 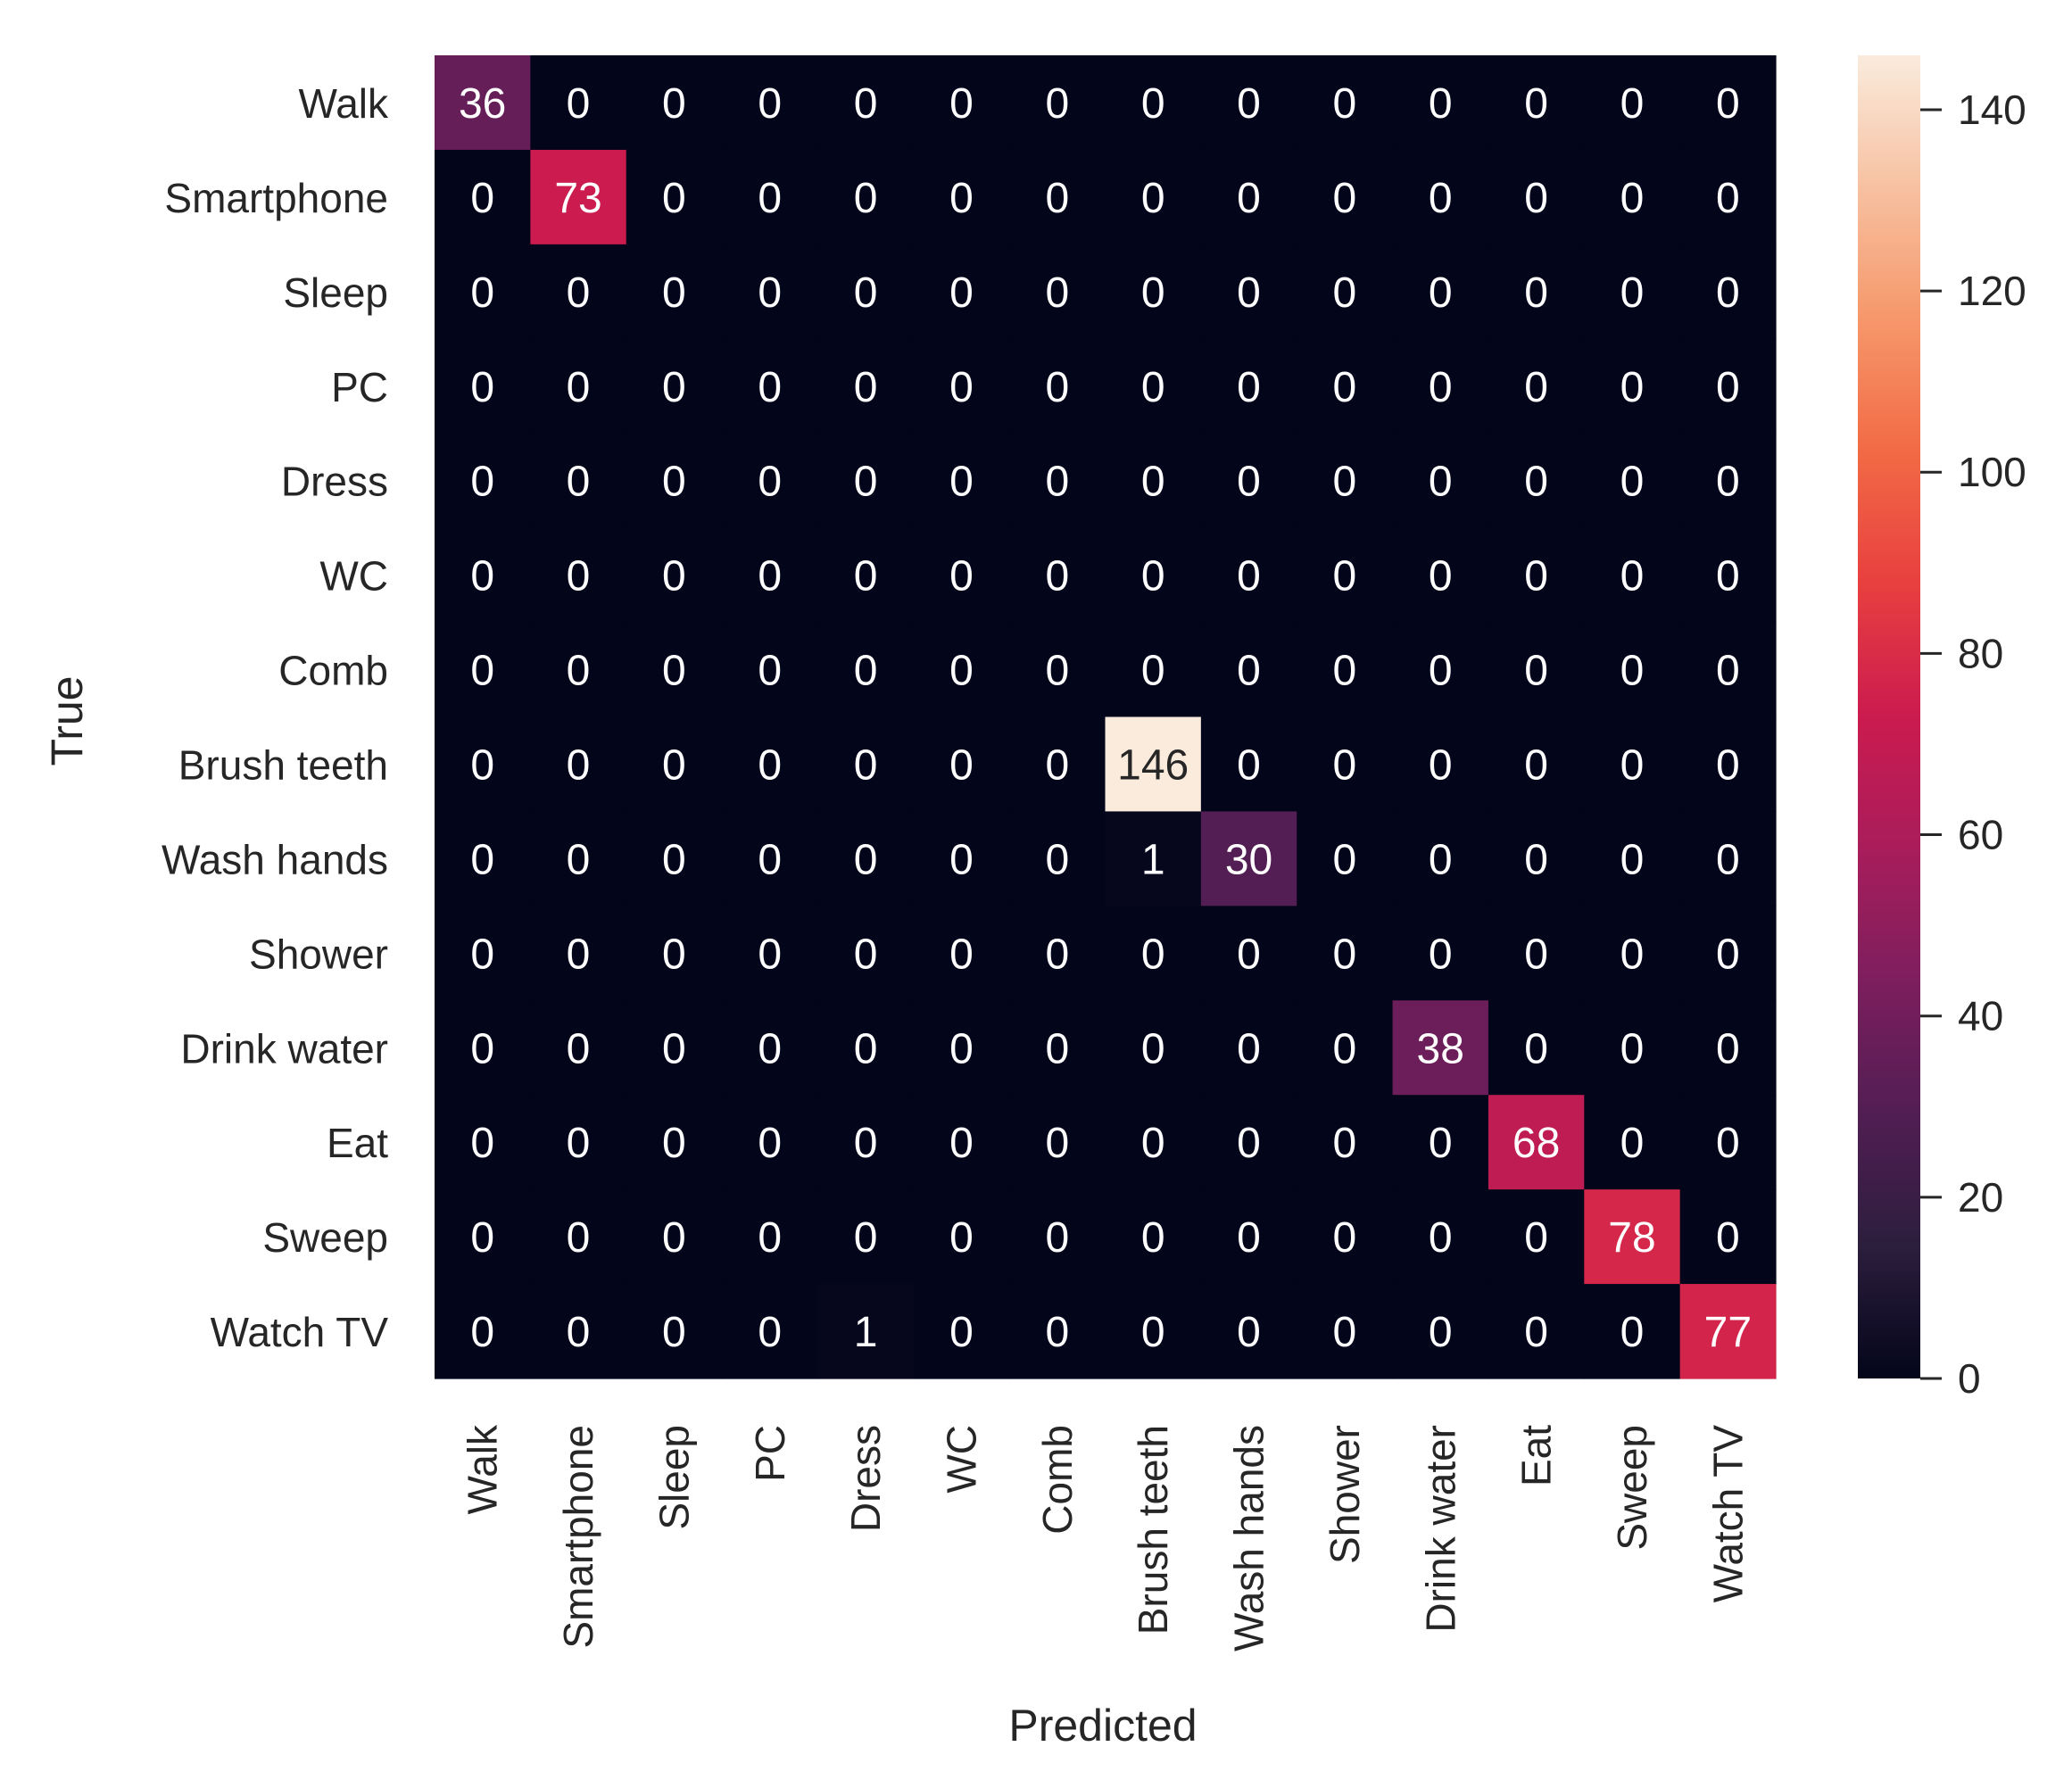 I want to click on x-tick-label: WC, so click(x=961, y=1459).